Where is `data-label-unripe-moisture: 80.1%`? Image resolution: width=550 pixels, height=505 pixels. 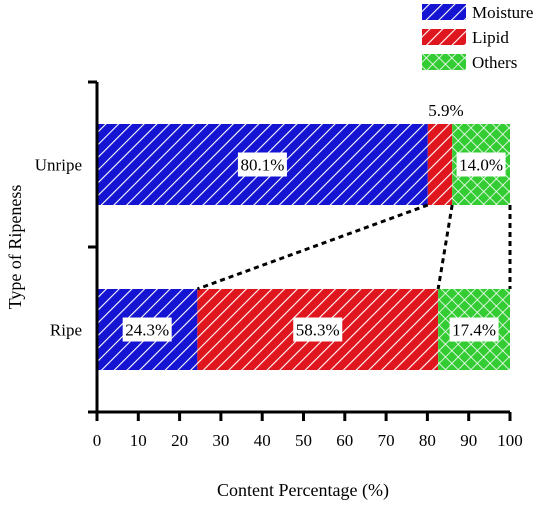 data-label-unripe-moisture: 80.1% is located at coordinates (262, 165).